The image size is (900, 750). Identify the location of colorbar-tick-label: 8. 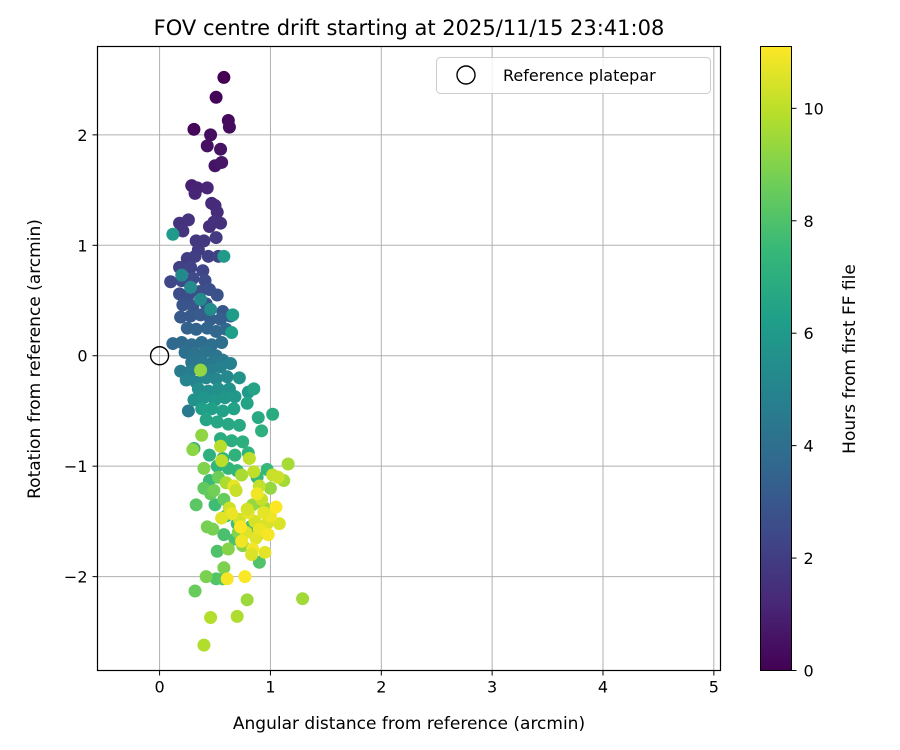
(809, 221).